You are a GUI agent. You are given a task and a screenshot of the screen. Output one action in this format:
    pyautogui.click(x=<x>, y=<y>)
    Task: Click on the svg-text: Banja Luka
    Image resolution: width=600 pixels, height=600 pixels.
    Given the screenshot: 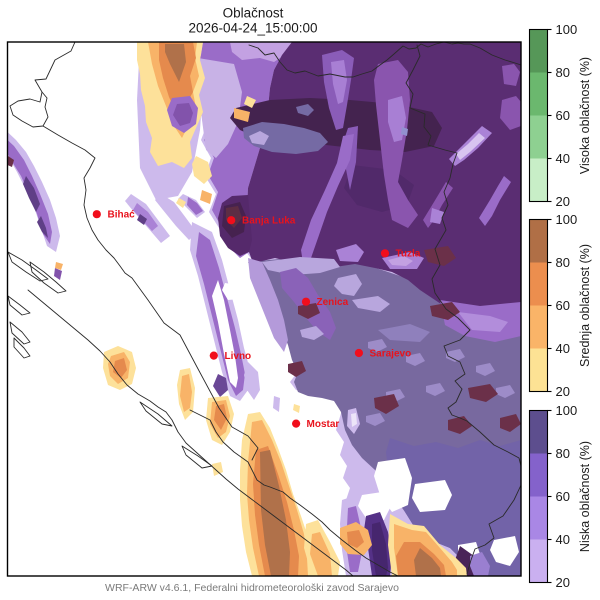 What is the action you would take?
    pyautogui.click(x=269, y=221)
    